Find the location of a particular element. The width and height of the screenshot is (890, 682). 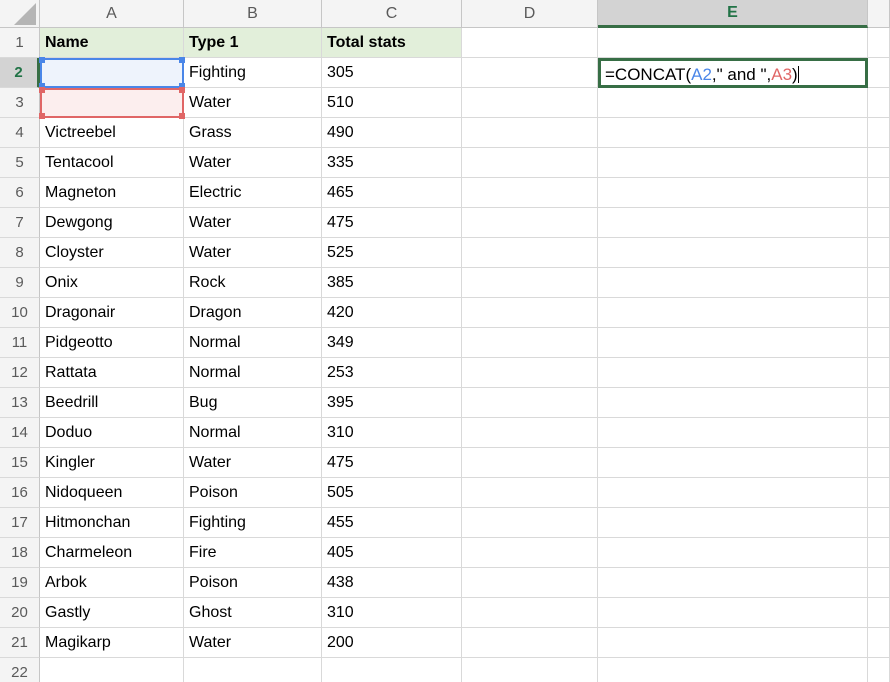

cell-B21: Water is located at coordinates (253, 643).